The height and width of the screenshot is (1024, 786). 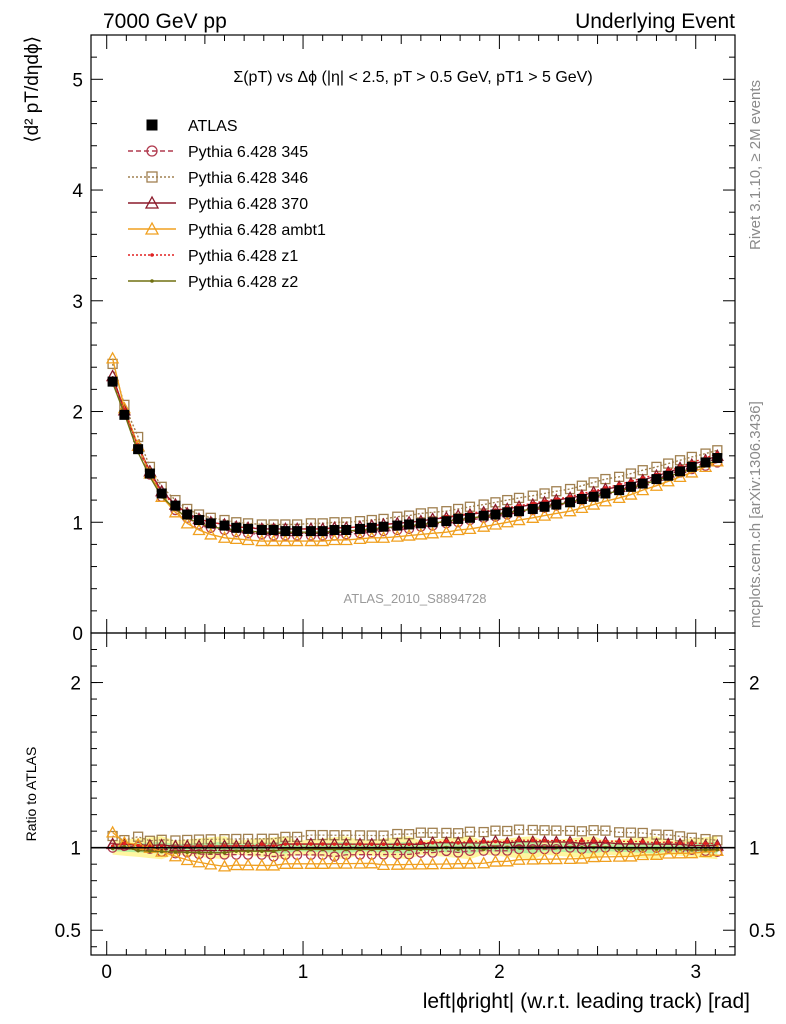 What do you see at coordinates (243, 282) in the screenshot?
I see `legend-label: Pythia 6.428 z2` at bounding box center [243, 282].